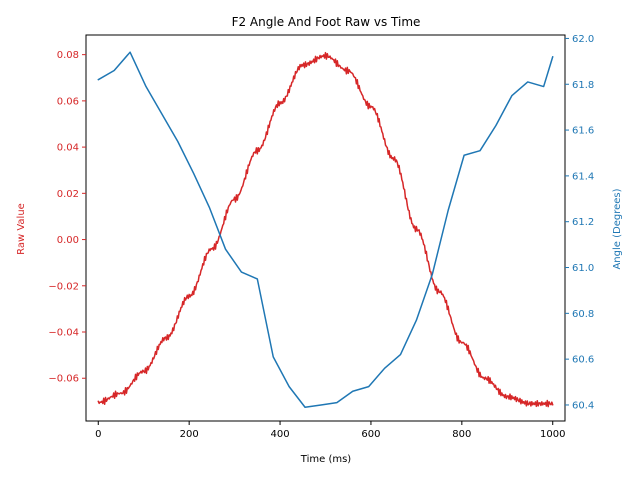  Describe the element at coordinates (63, 286) in the screenshot. I see `y-left-tick-label: −0.02` at that location.